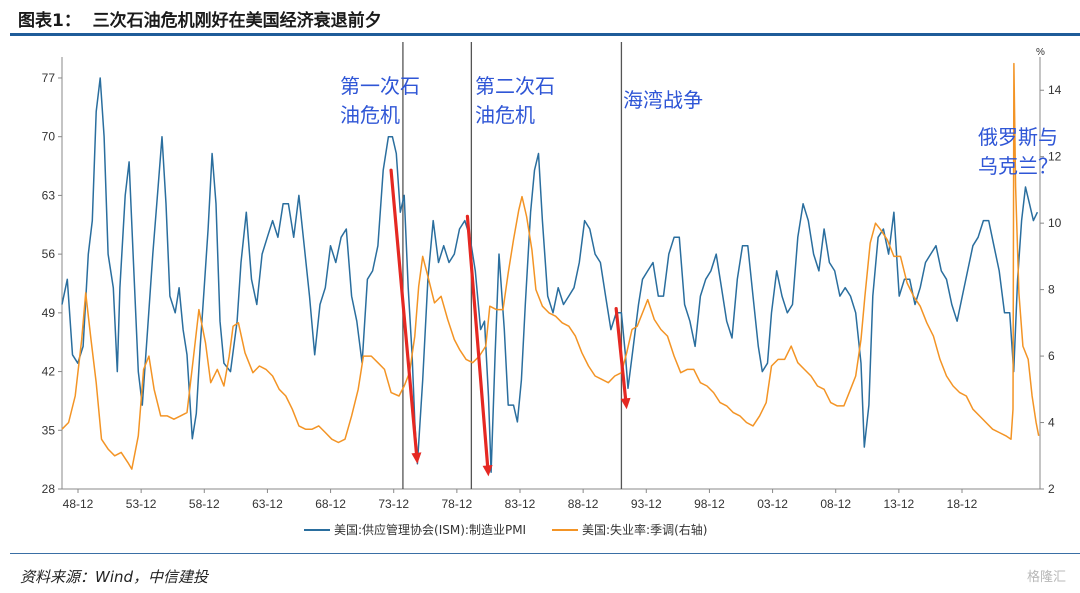  I want to click on y-left-tick-label: 49, so click(49, 313).